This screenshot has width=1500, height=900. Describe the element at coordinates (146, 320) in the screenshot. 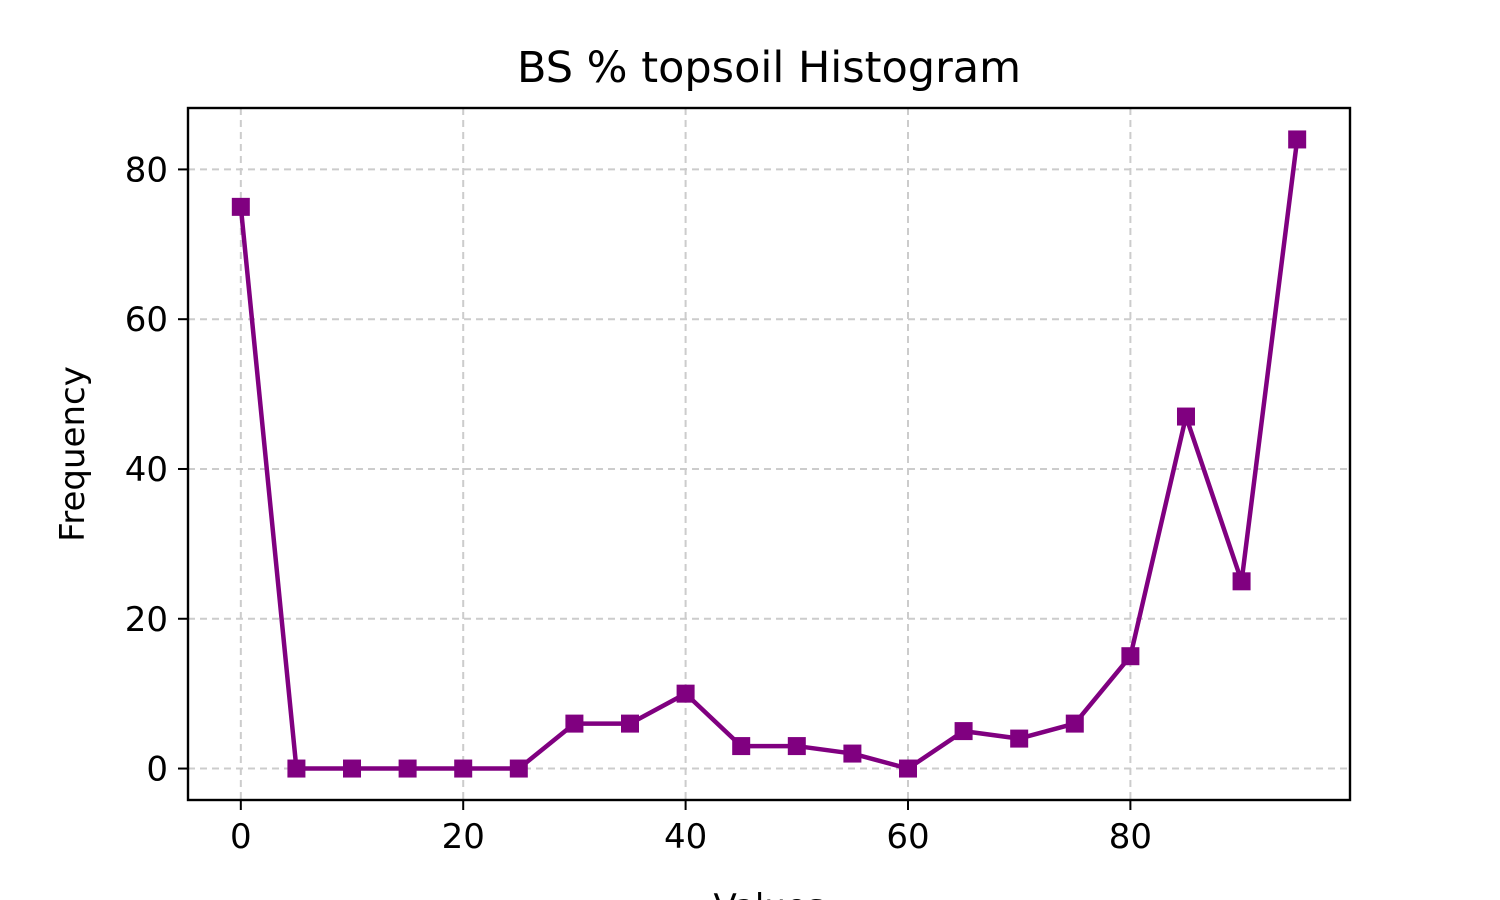

I see `y-tick-label: 60` at that location.